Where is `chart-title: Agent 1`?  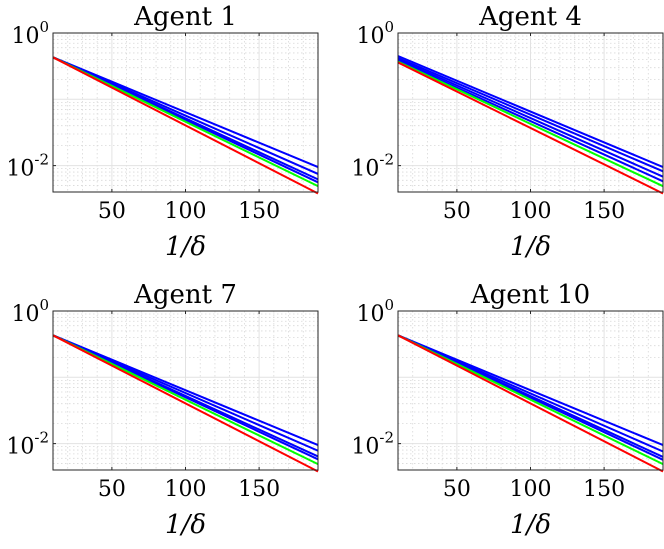 chart-title: Agent 1 is located at coordinates (185, 17).